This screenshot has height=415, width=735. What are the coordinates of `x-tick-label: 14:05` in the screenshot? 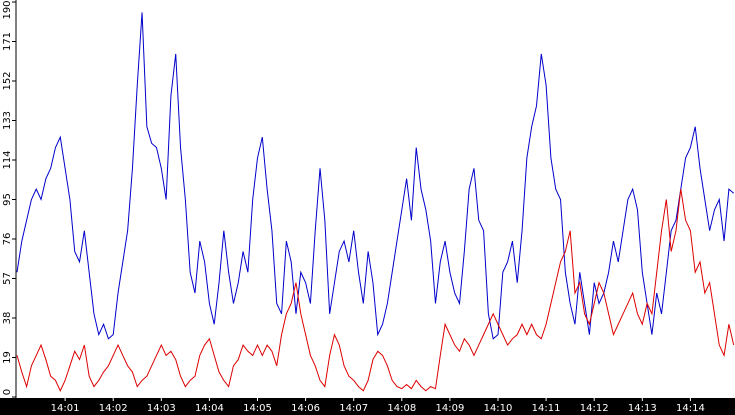 It's located at (257, 408).